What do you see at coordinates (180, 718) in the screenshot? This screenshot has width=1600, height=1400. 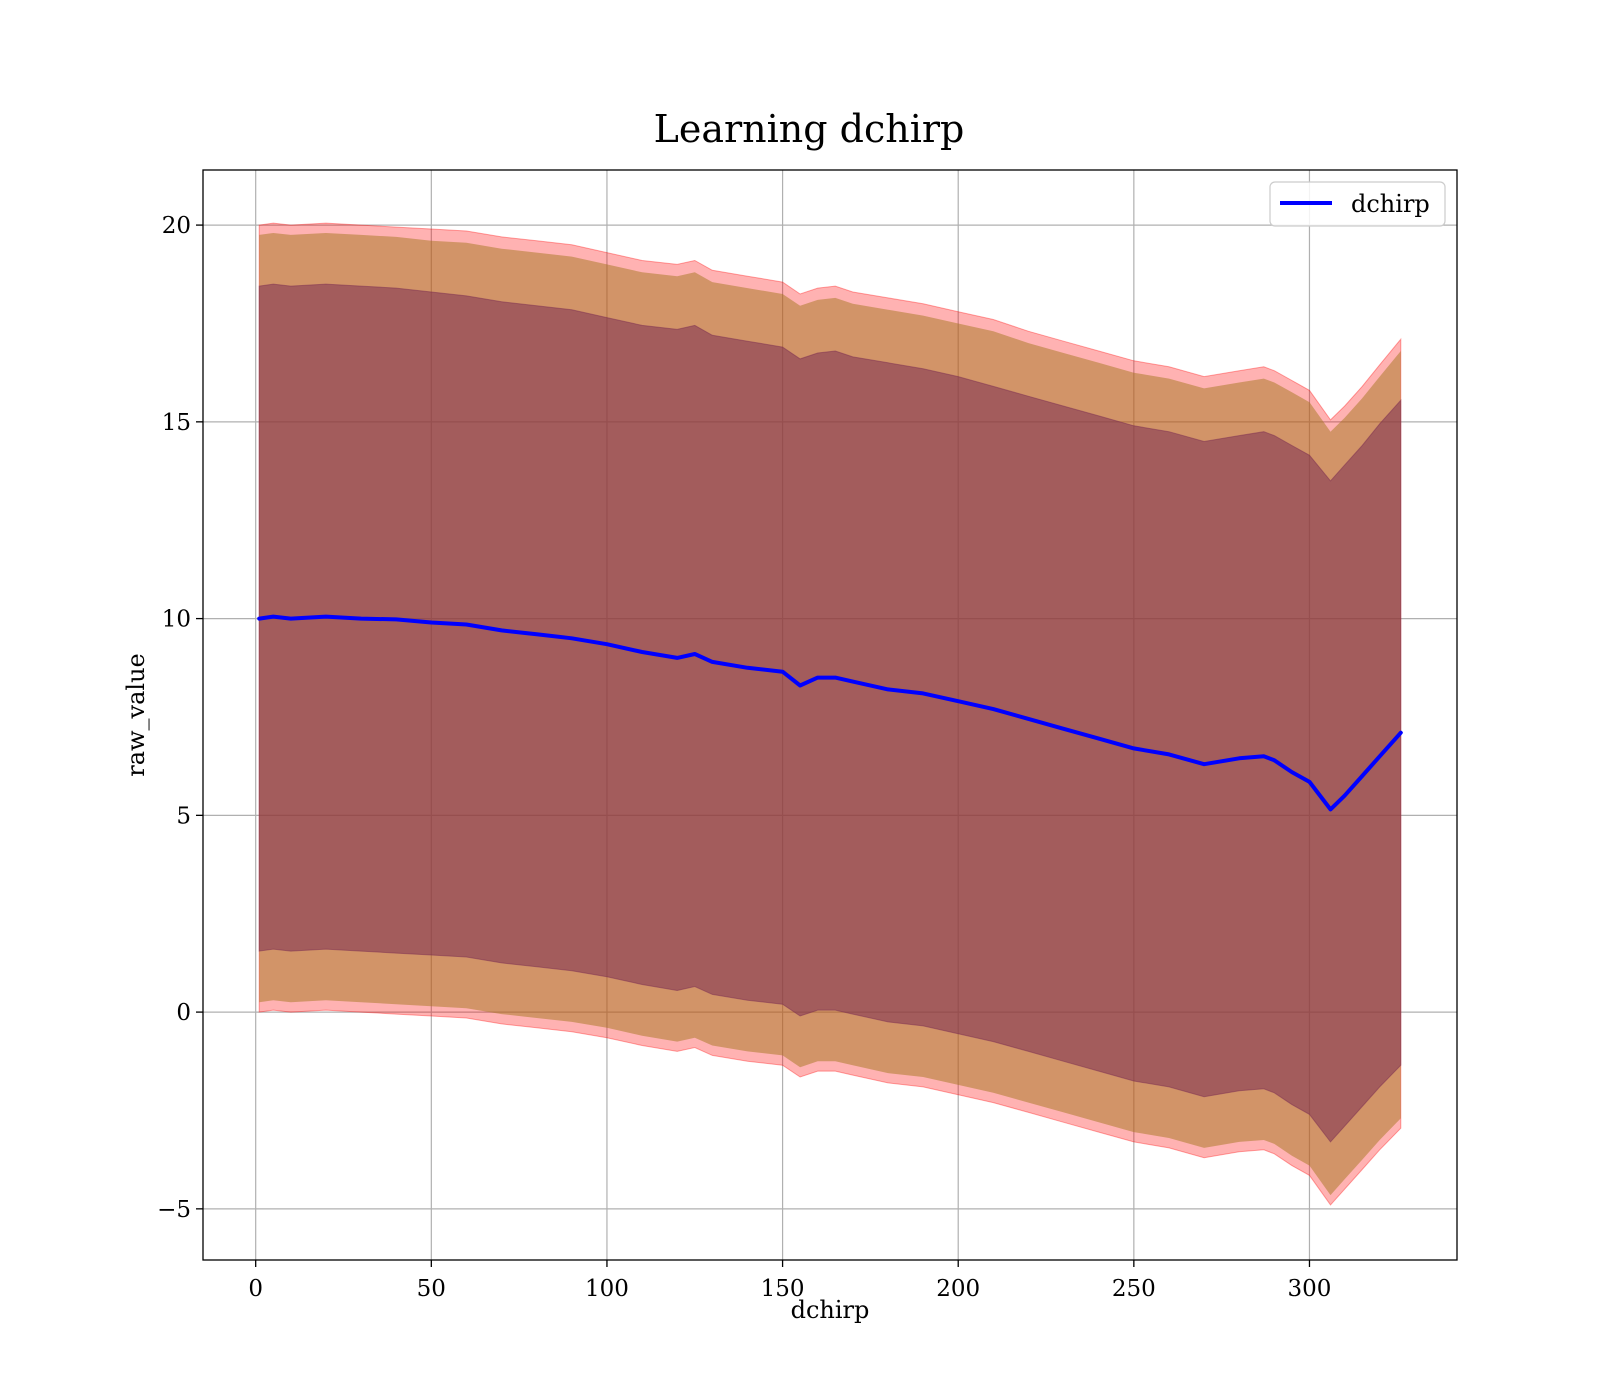 I see `y-axis-ticks: −5 0 5 10 15 20` at bounding box center [180, 718].